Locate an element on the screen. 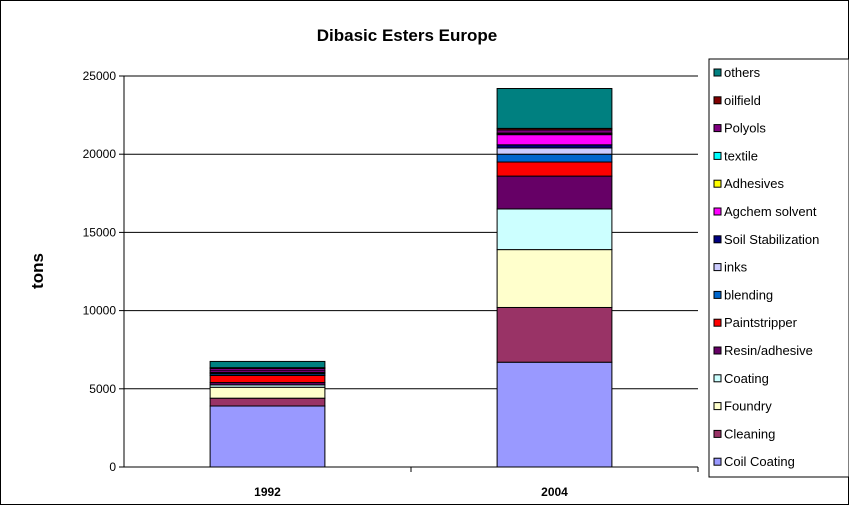  legend-box is located at coordinates (778, 268).